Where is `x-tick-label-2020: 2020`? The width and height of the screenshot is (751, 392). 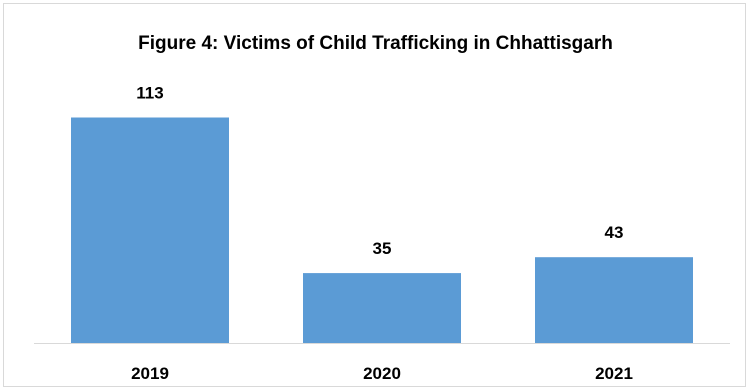
x-tick-label-2020: 2020 is located at coordinates (382, 373).